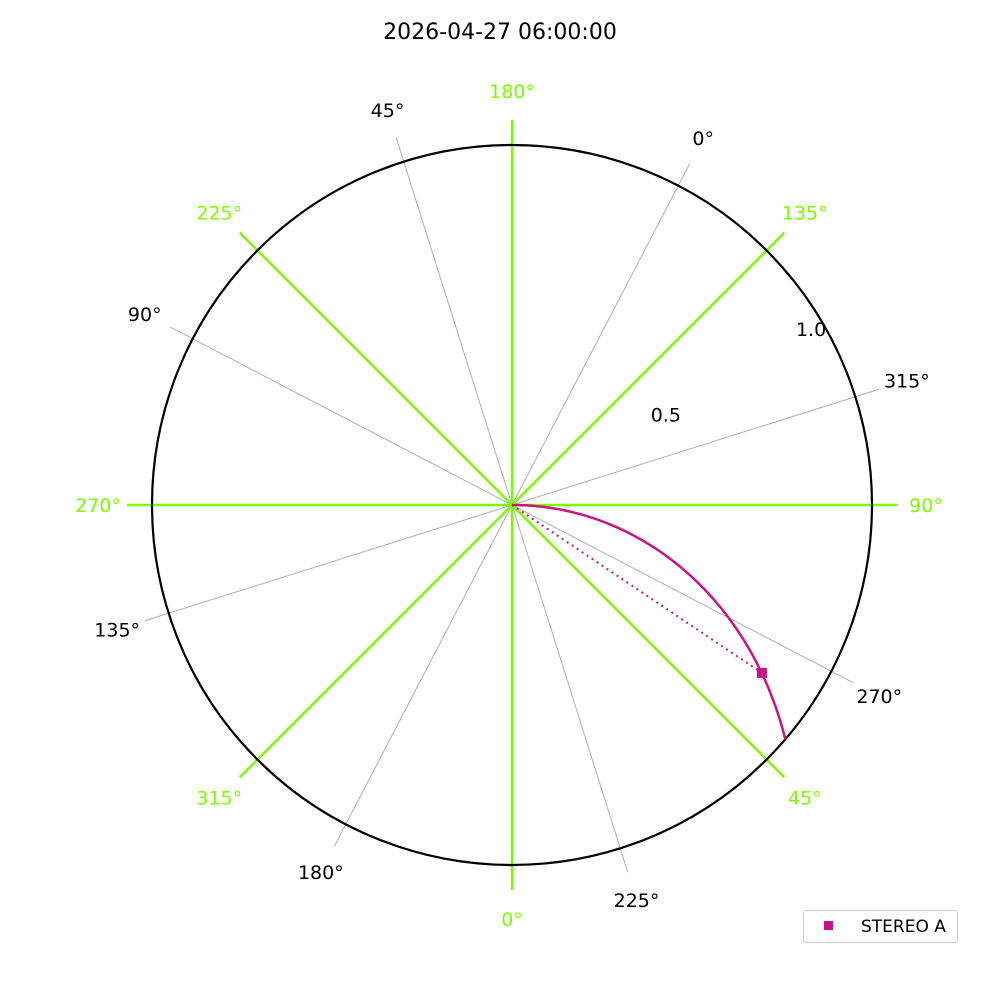 Image resolution: width=1000 pixels, height=1000 pixels. Describe the element at coordinates (388, 111) in the screenshot. I see `secondary-longitude-label: 45°` at that location.